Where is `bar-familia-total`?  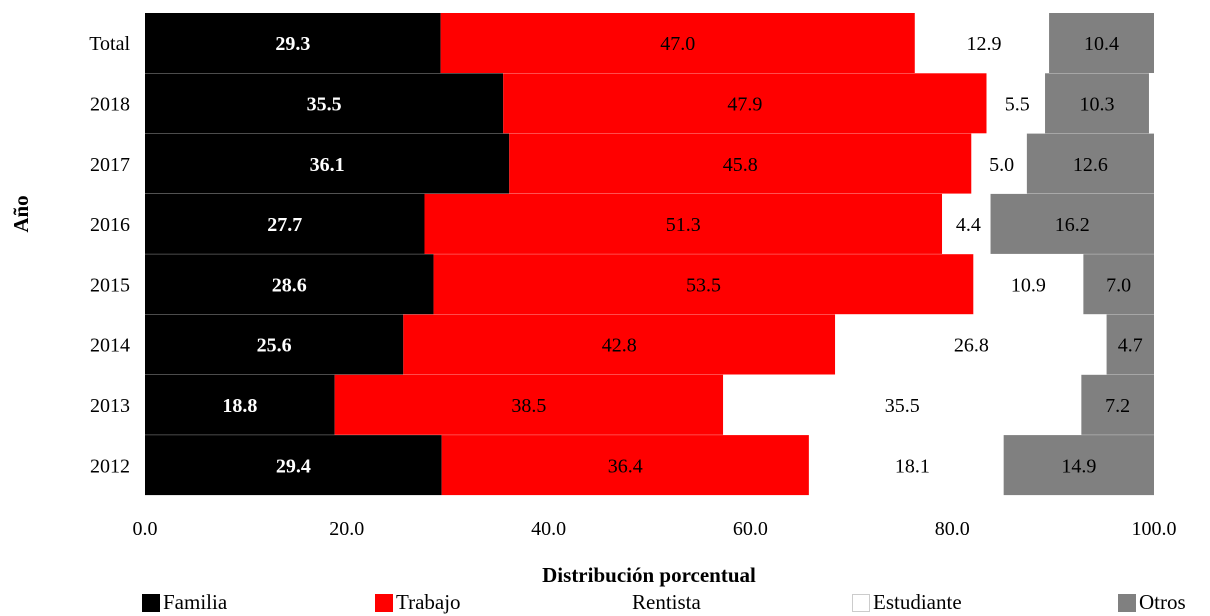 bar-familia-total is located at coordinates (293, 43).